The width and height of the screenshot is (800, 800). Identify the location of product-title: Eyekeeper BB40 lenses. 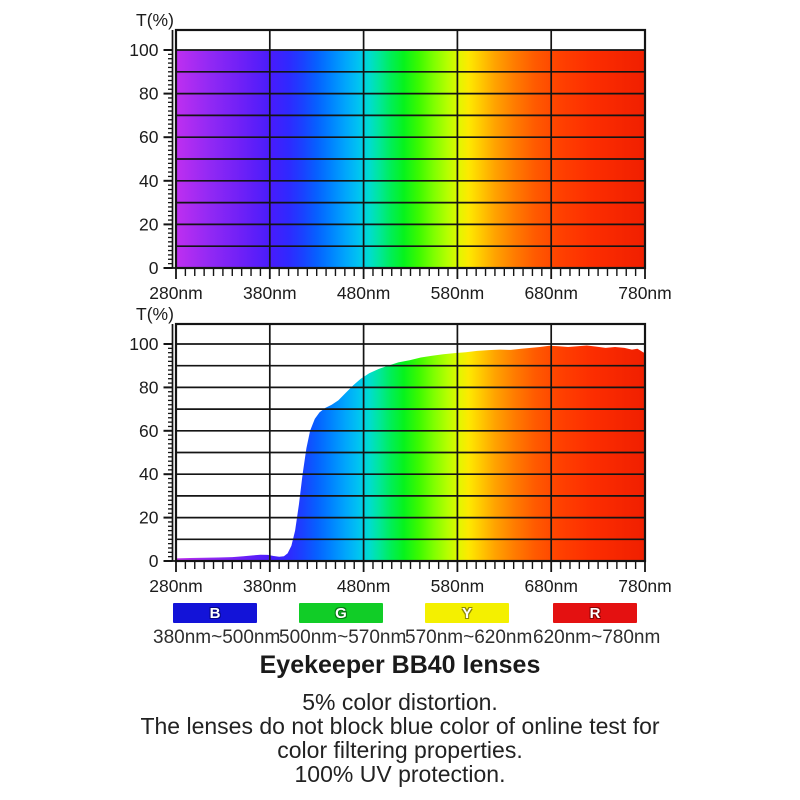
(400, 665).